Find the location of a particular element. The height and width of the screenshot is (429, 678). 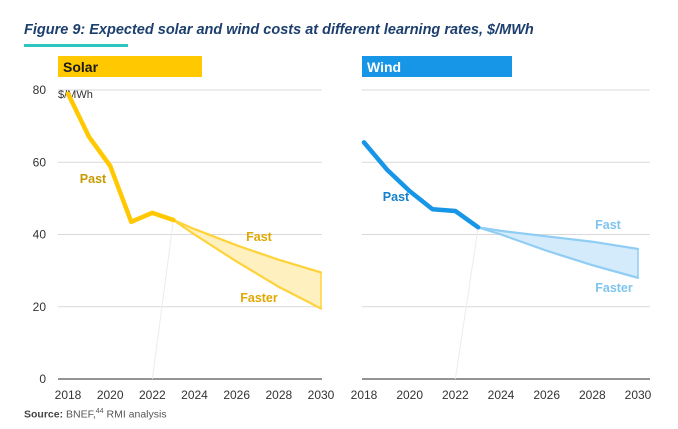

solar-faster-label: Faster is located at coordinates (259, 298).